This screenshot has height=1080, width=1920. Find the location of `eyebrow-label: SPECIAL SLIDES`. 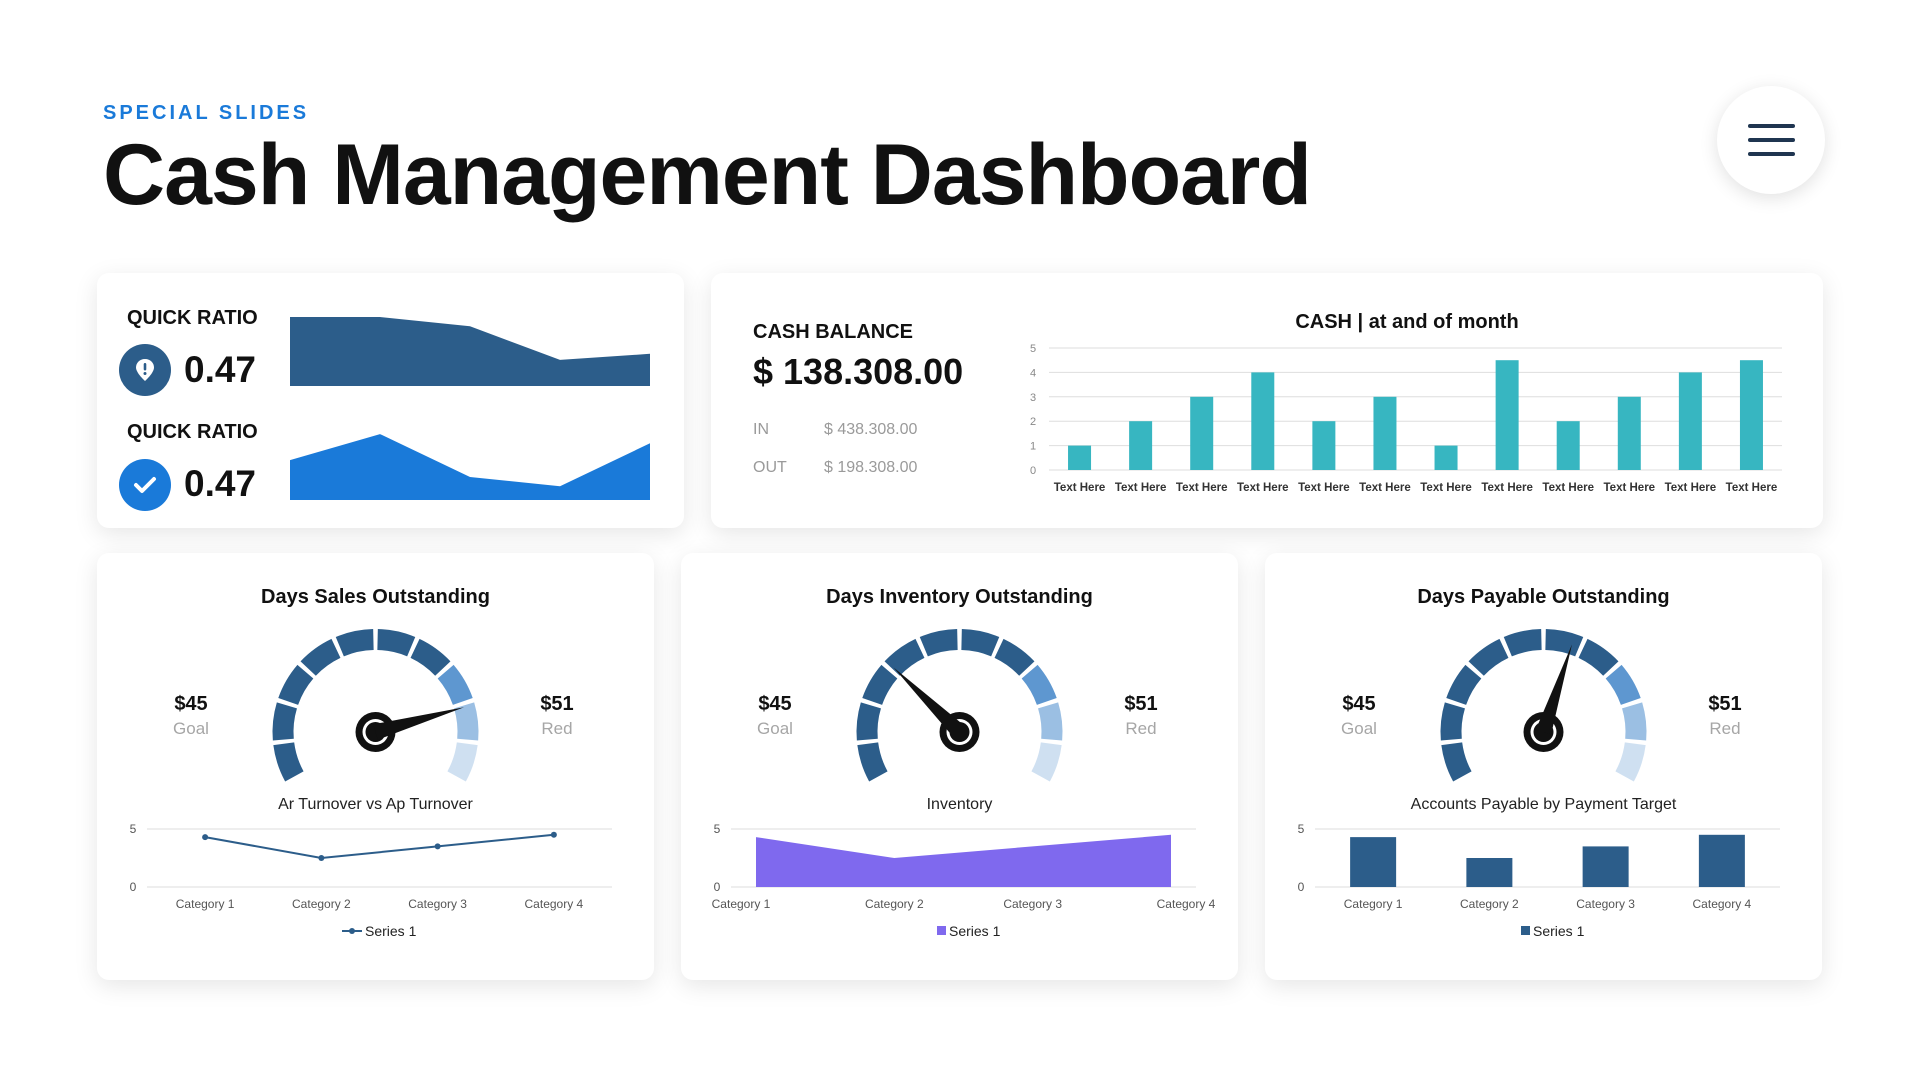

eyebrow-label: SPECIAL SLIDES is located at coordinates (206, 113).